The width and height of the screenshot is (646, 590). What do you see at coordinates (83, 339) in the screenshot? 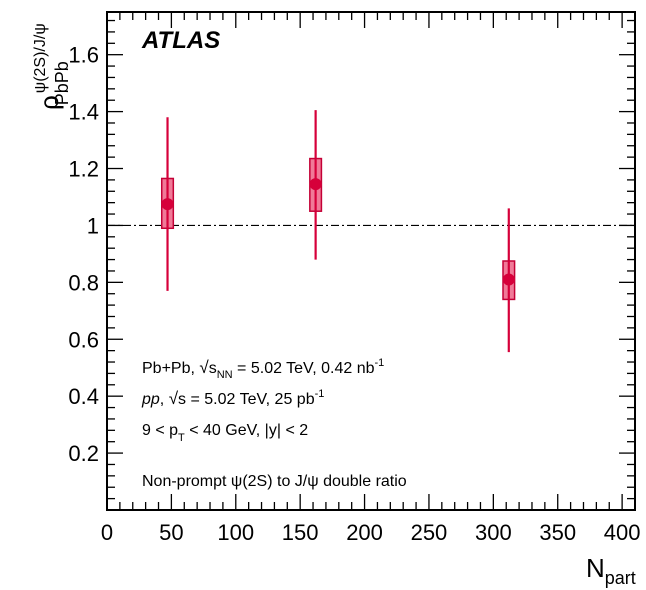
I see `y-tick-label: 0.6` at bounding box center [83, 339].